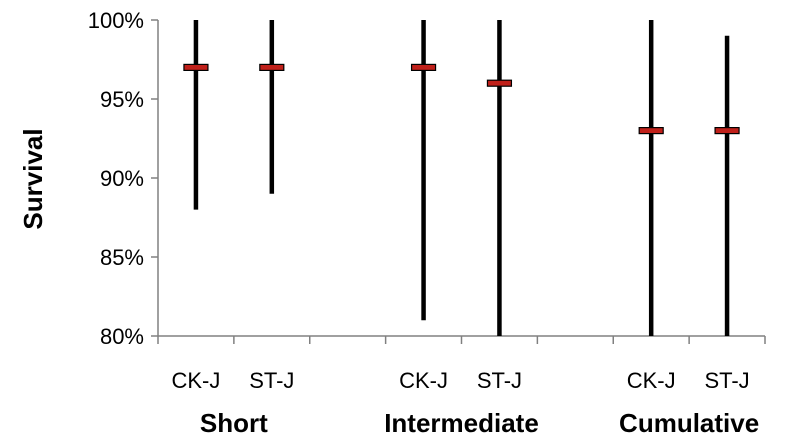  I want to click on y-tick-label: 80%, so click(122, 336).